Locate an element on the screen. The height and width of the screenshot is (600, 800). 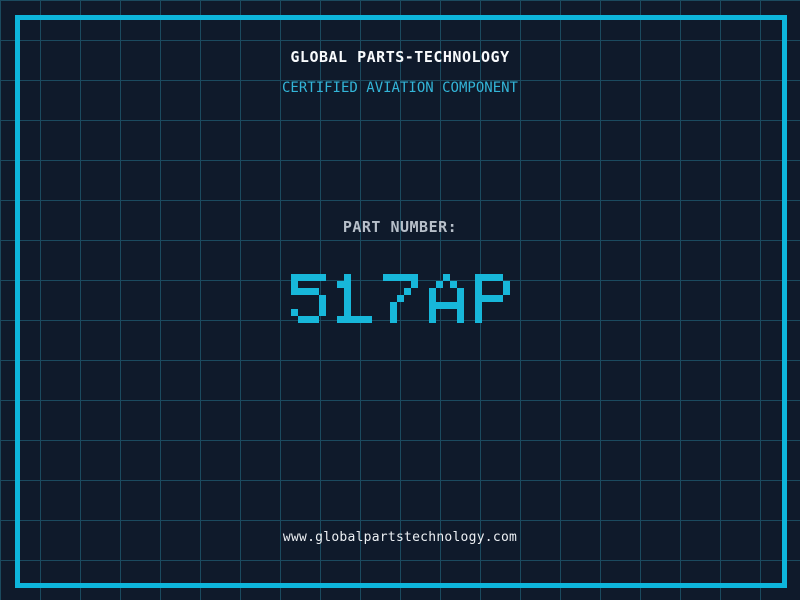
website-url: www.globalpartstechnology.com is located at coordinates (400, 537).